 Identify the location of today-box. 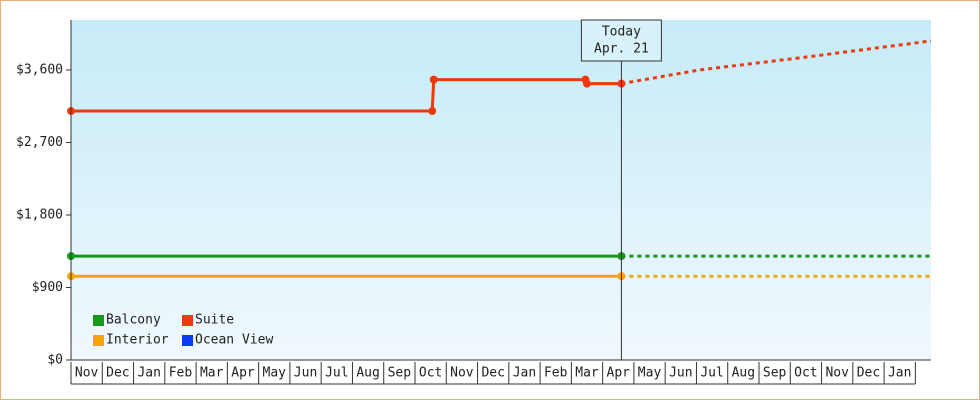
(621, 40).